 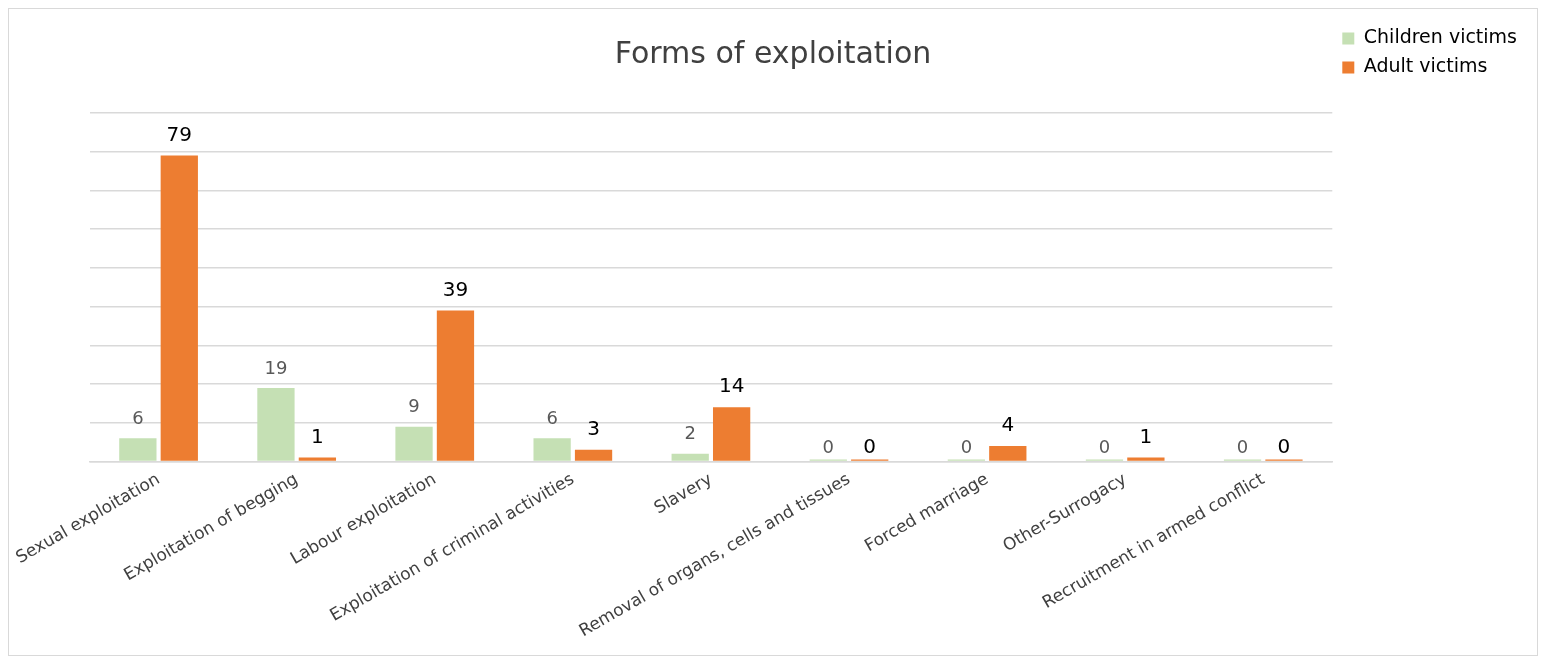 I want to click on data-label: 79, so click(x=179, y=133).